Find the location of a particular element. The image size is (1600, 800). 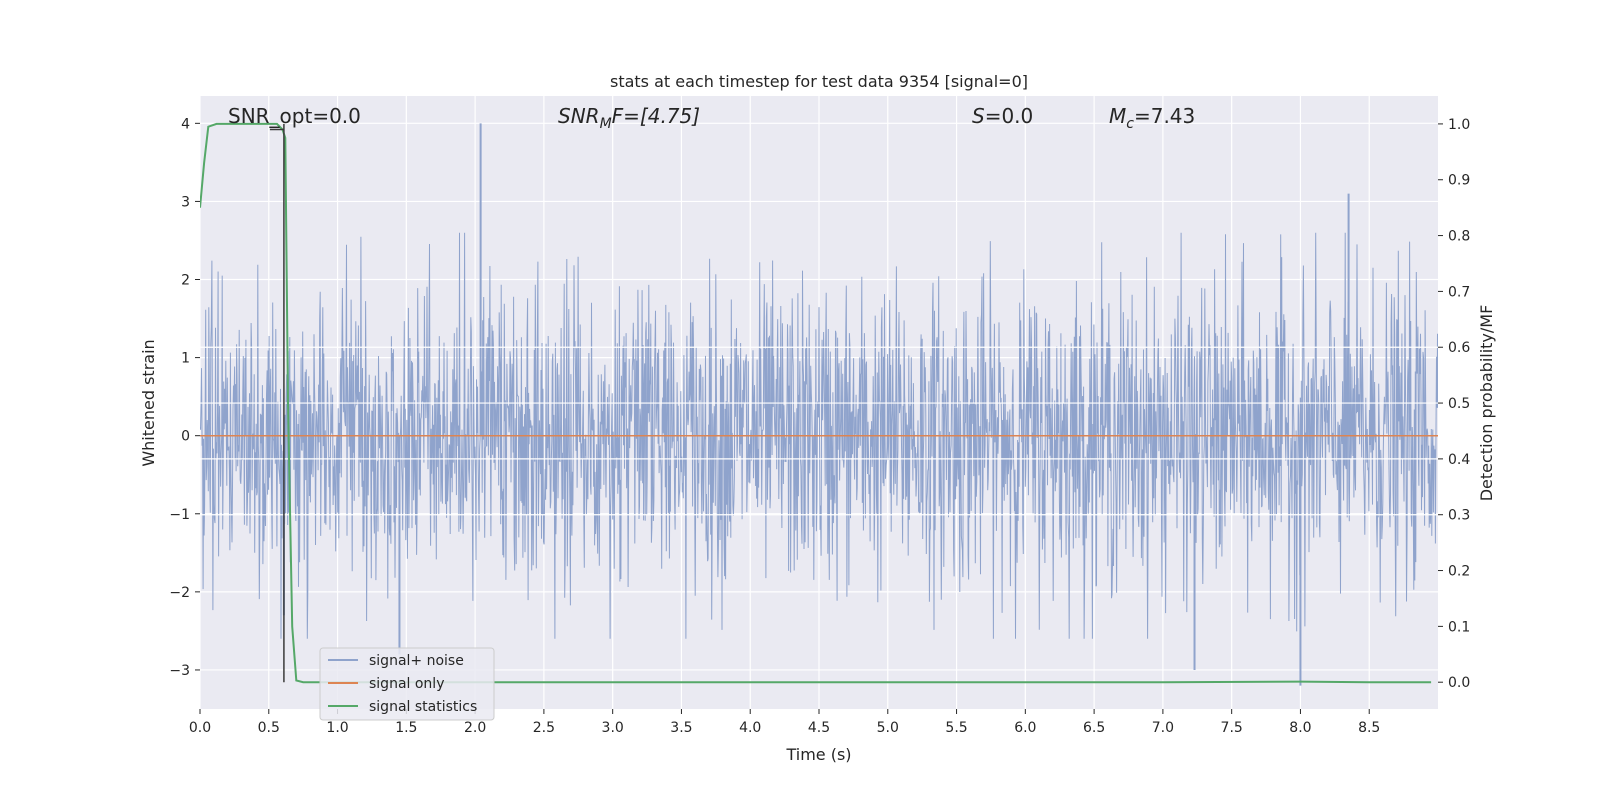

y-left-tick-label-1: −2 is located at coordinates (179, 593).